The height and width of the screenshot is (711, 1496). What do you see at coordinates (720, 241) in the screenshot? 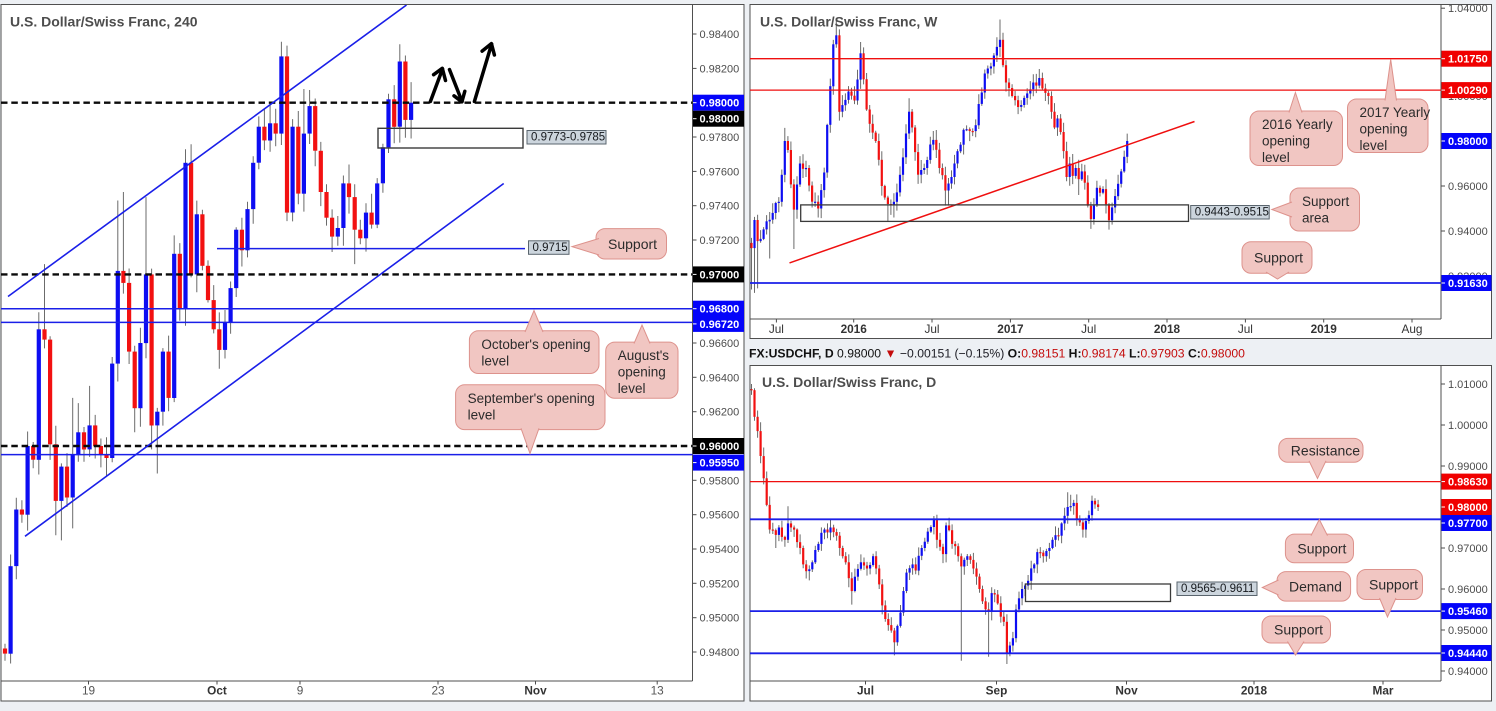
I see `svg-text: 0.97200` at bounding box center [720, 241].